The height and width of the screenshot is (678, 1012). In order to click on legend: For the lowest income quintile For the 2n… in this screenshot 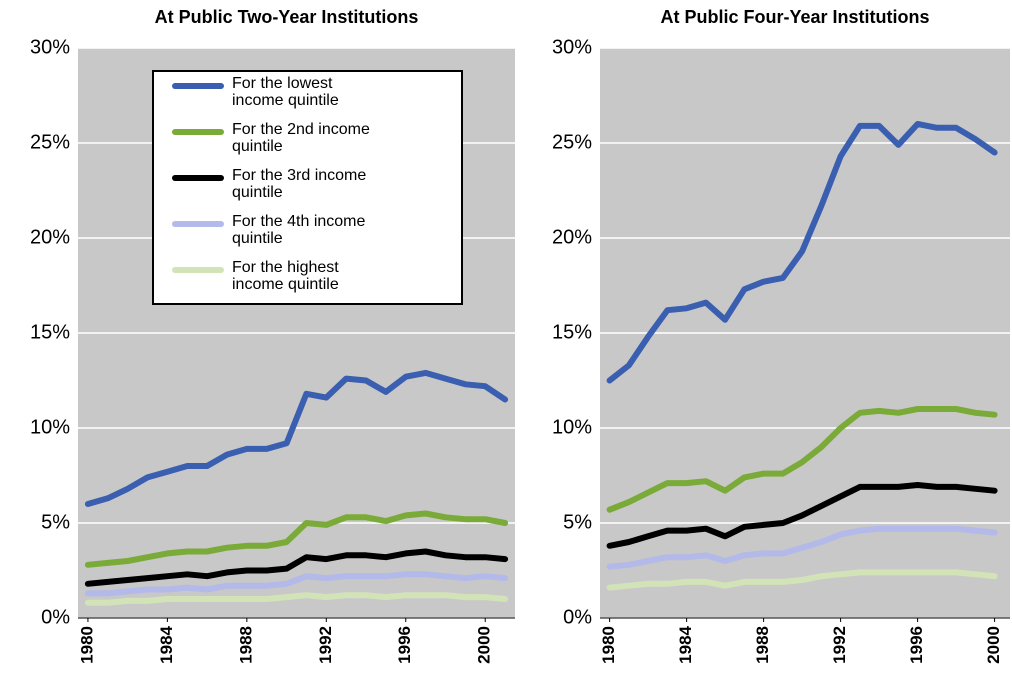, I will do `click(307, 187)`.